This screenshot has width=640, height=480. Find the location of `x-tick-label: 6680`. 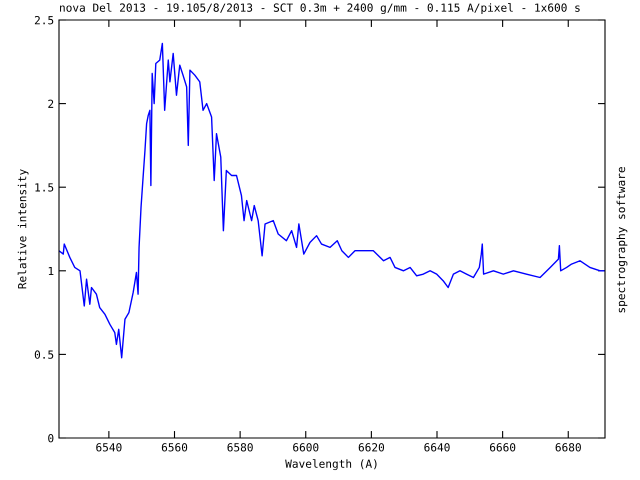

x-tick-label: 6680 is located at coordinates (568, 447).